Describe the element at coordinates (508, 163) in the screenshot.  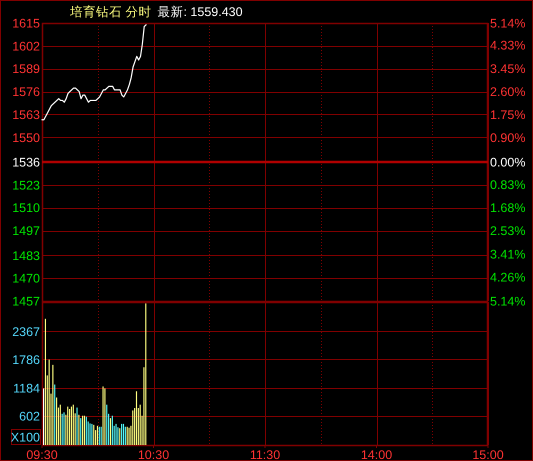
I see `y2-tick-label: 0.00%` at that location.